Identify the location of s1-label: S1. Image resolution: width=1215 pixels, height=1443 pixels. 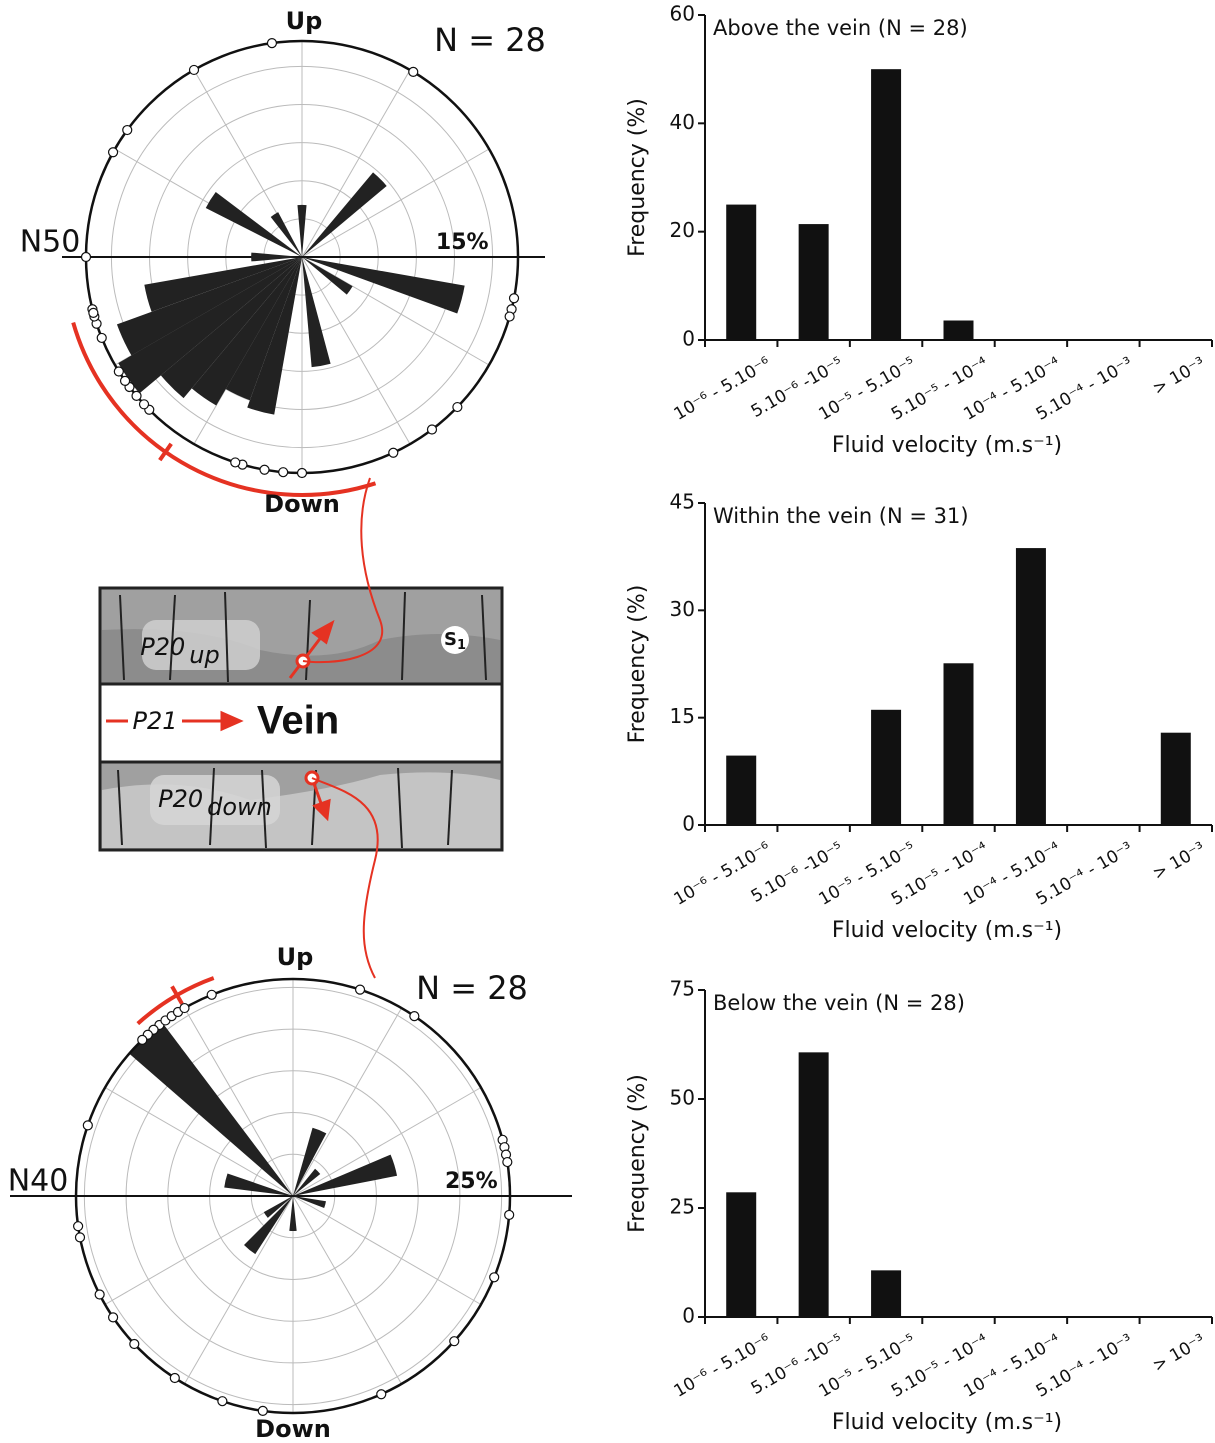
(455, 641).